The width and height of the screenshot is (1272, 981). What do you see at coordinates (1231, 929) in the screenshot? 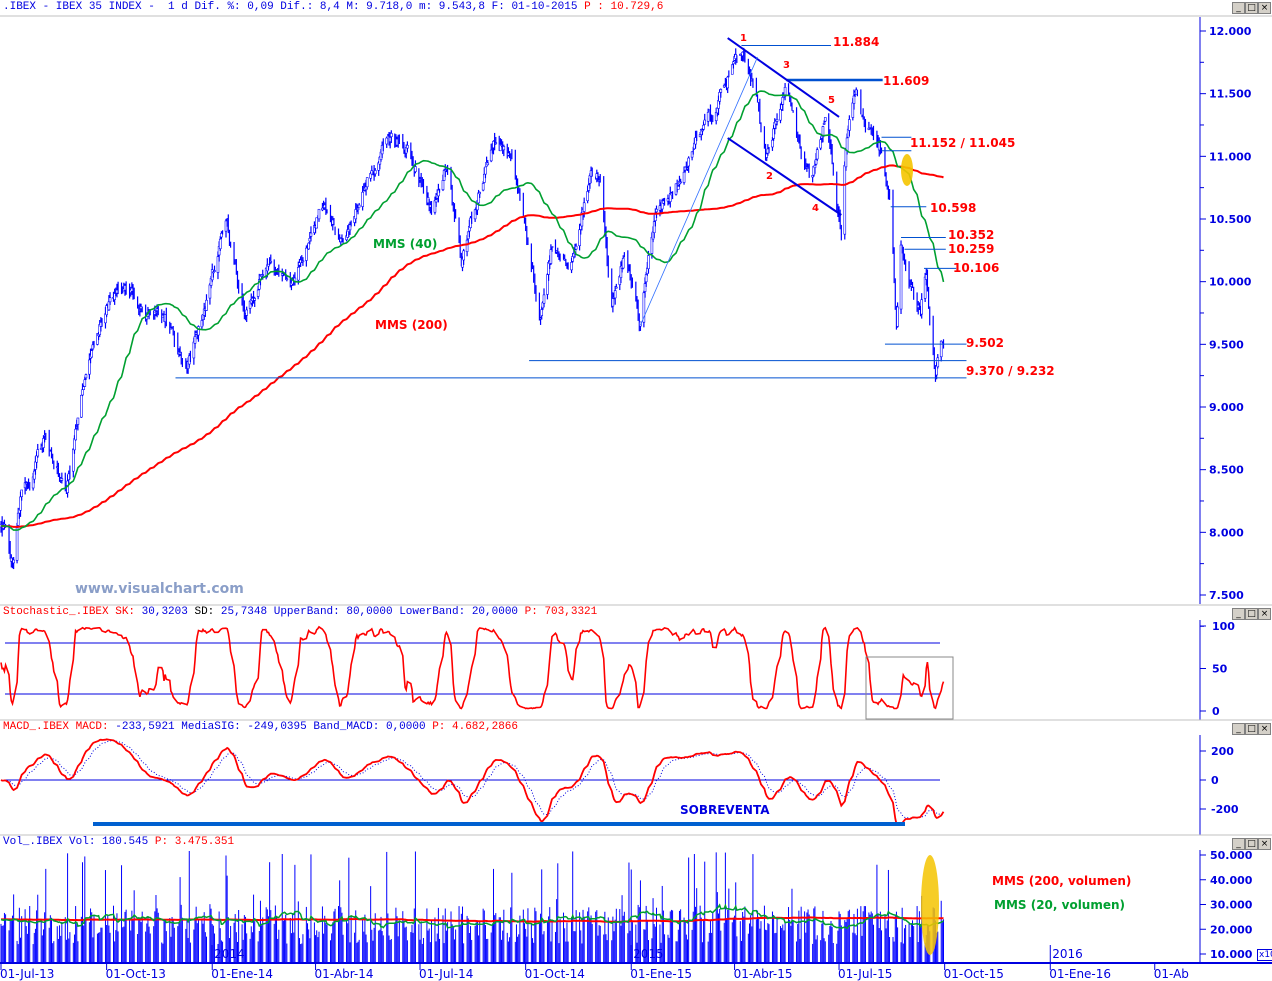
I see `volume-tick-label: 20.000` at bounding box center [1231, 929].